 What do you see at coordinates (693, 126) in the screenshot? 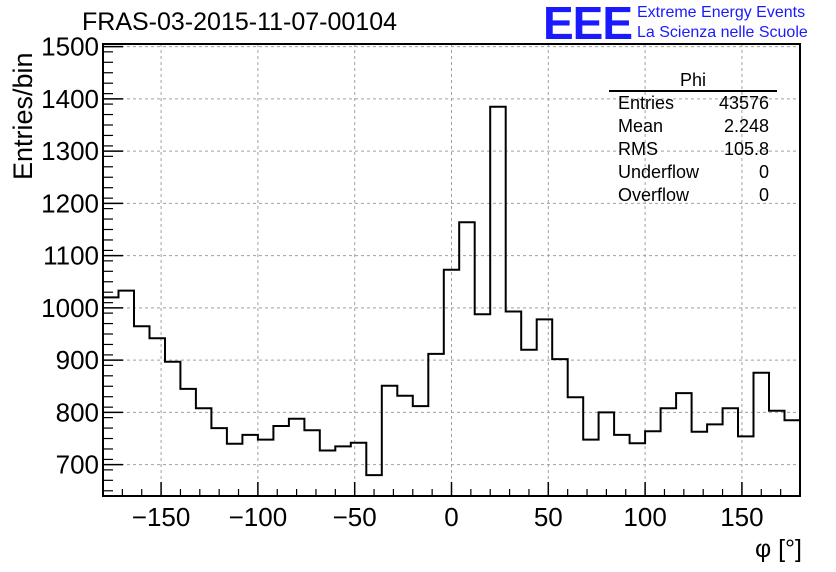
I see `stats-row-mean: Mean 2.248` at bounding box center [693, 126].